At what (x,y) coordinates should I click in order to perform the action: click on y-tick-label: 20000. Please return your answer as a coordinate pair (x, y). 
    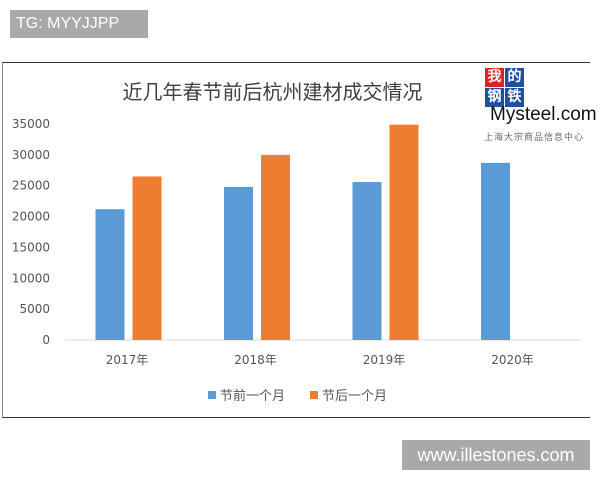
    Looking at the image, I should click on (31, 217).